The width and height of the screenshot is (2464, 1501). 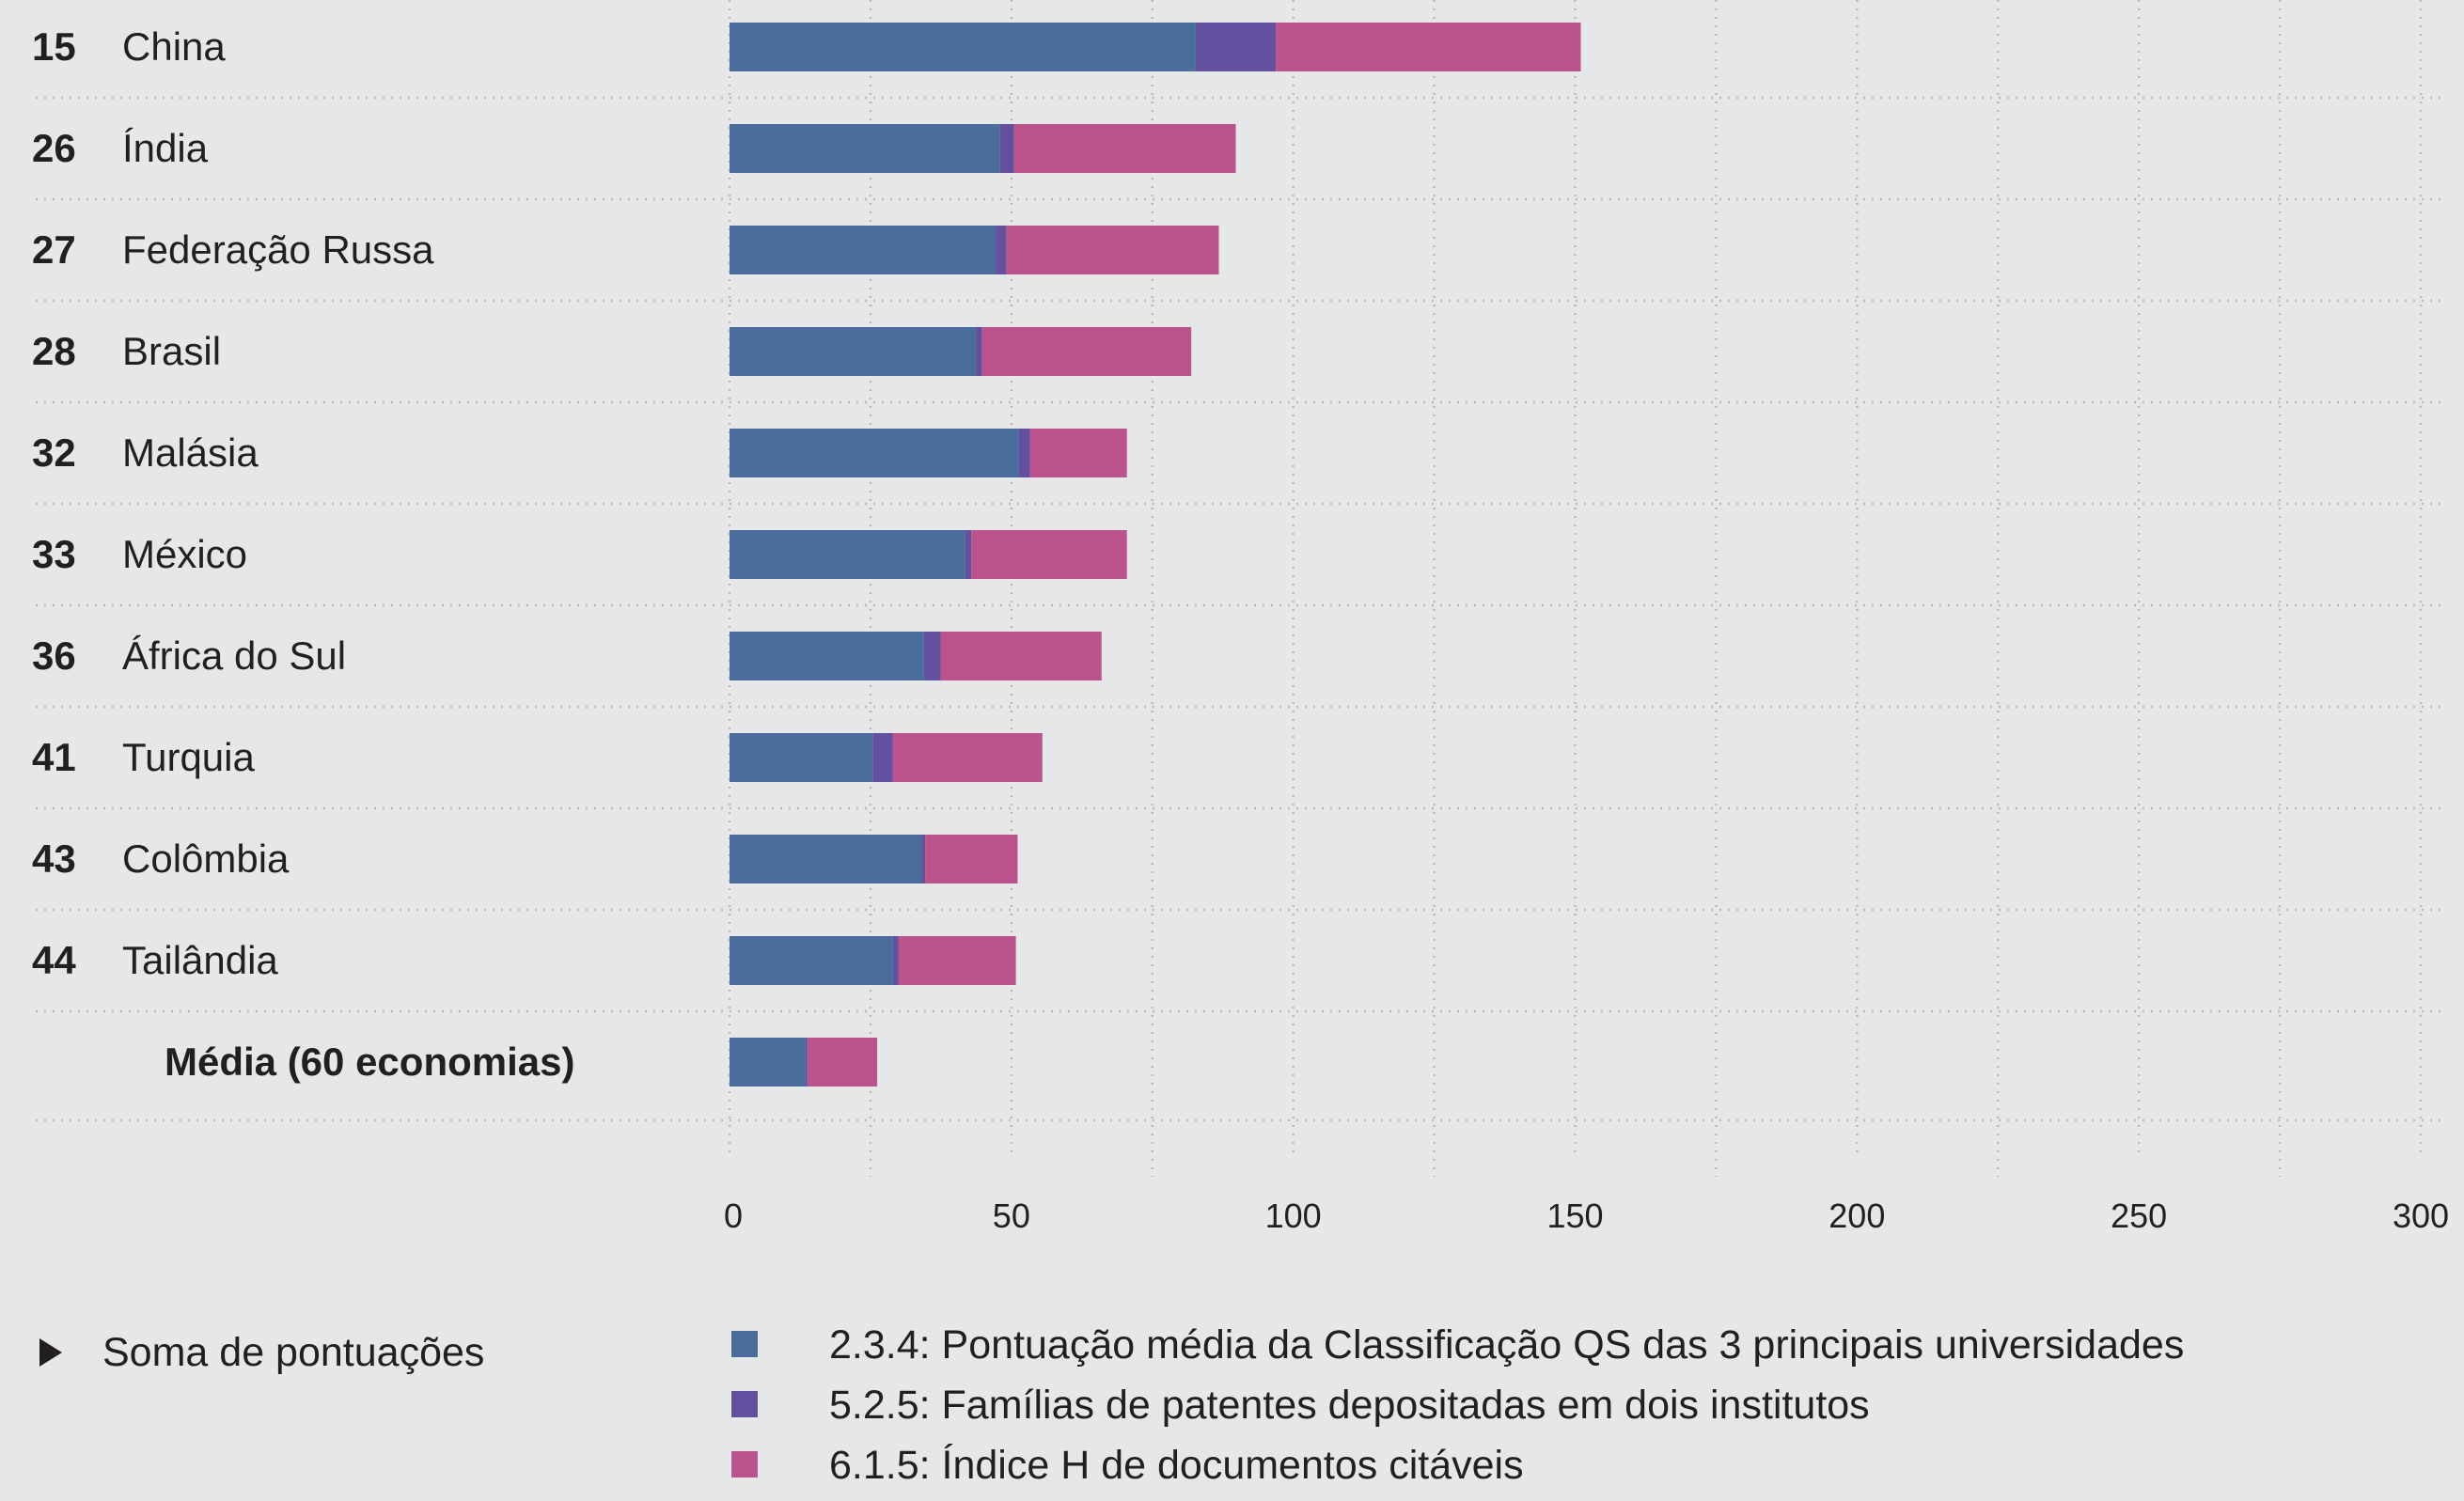 What do you see at coordinates (50, 1352) in the screenshot?
I see `play-triangle-icon` at bounding box center [50, 1352].